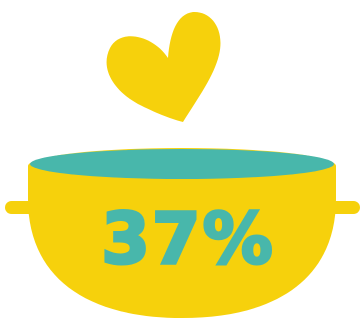 The width and height of the screenshot is (362, 330). Describe the element at coordinates (182, 164) in the screenshot. I see `pot-contents` at that location.